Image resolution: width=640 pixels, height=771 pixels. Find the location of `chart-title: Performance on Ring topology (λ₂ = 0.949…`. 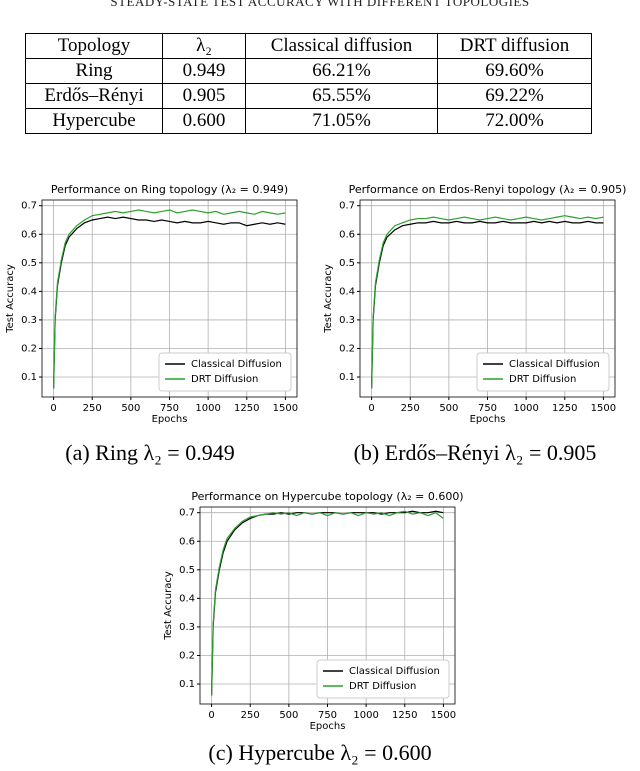

chart-title: Performance on Ring topology (λ₂ = 0.949… is located at coordinates (169, 189).